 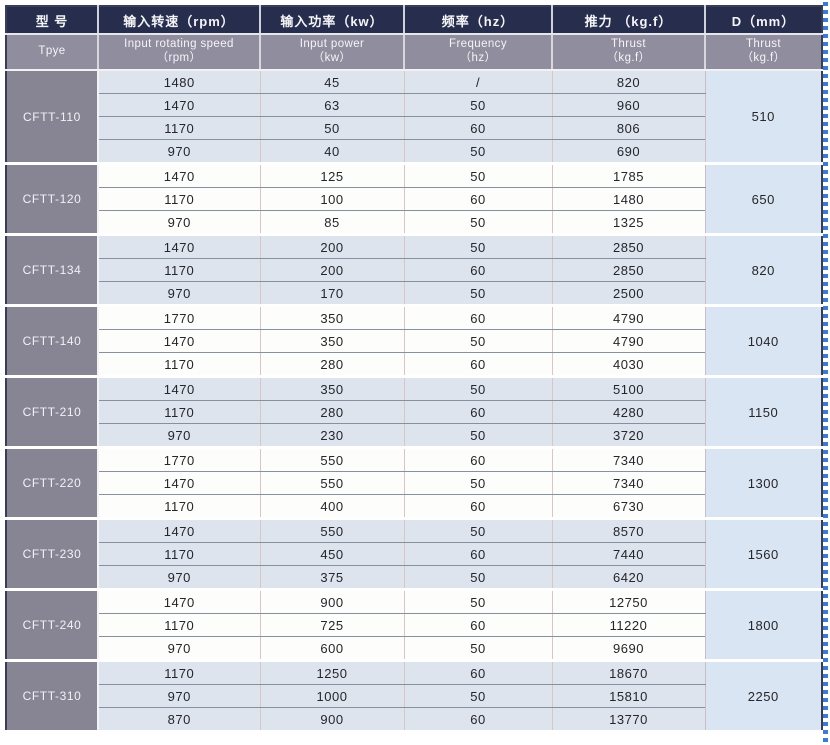 I want to click on power-cell: 170, so click(x=331, y=294).